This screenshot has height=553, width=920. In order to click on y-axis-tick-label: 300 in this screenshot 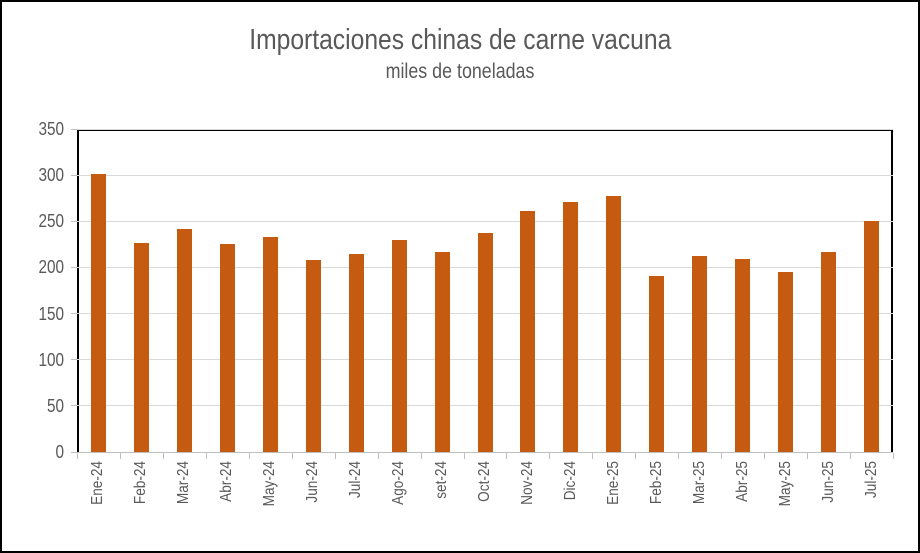, I will do `click(51, 175)`.